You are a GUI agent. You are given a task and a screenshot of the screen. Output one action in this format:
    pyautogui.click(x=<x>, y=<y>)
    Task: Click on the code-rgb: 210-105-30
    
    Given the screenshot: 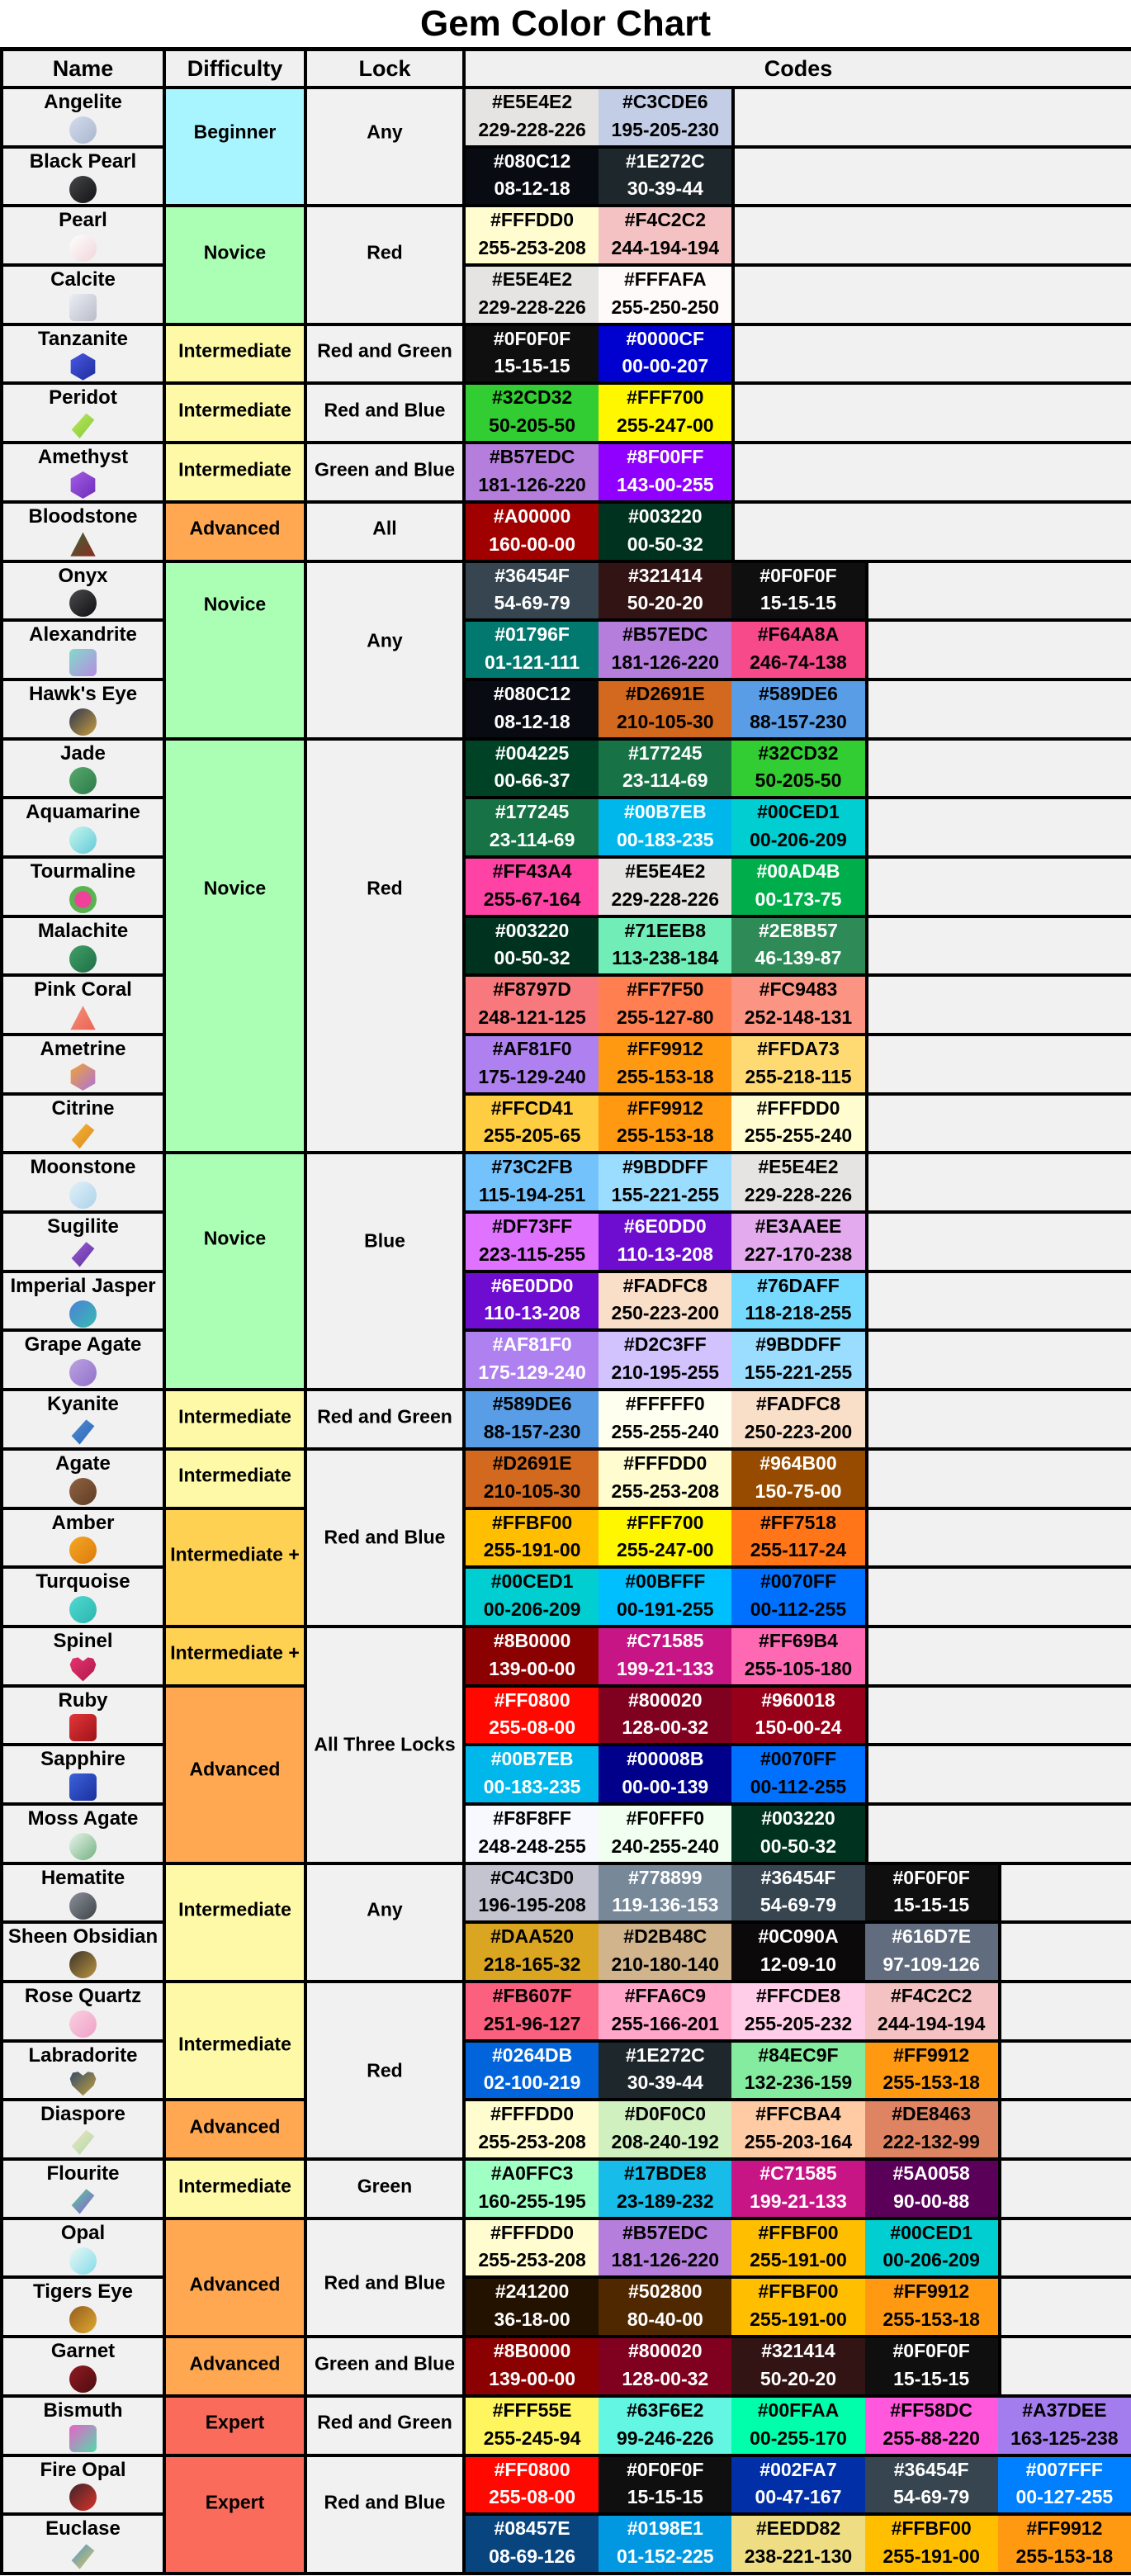 What is the action you would take?
    pyautogui.click(x=532, y=1491)
    